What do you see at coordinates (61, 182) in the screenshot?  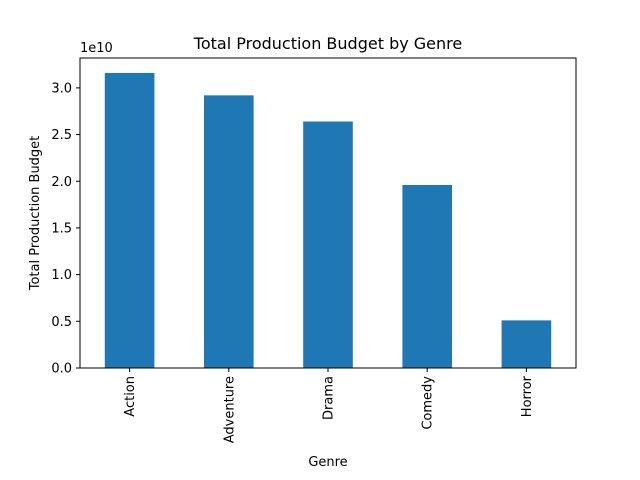 I see `y-tick-label: 2.0` at bounding box center [61, 182].